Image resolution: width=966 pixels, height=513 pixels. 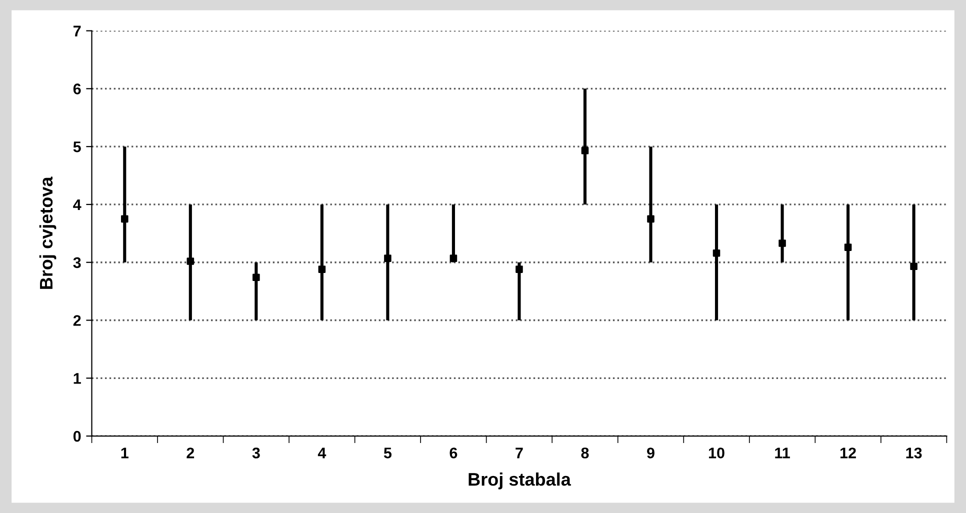 I want to click on y-axis-title: Broj cvjetova, so click(x=47, y=232).